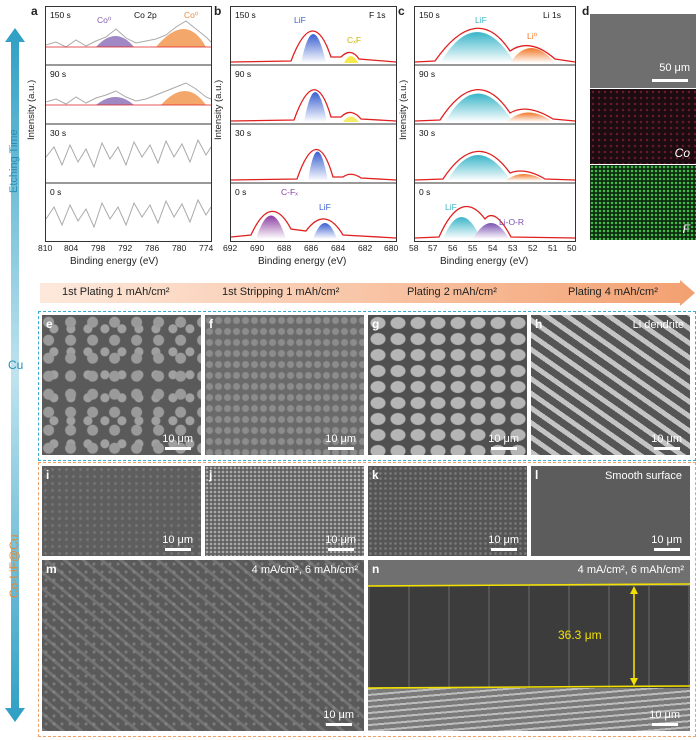 The width and height of the screenshot is (700, 740). Describe the element at coordinates (376, 569) in the screenshot. I see `panel-label-n: n` at that location.